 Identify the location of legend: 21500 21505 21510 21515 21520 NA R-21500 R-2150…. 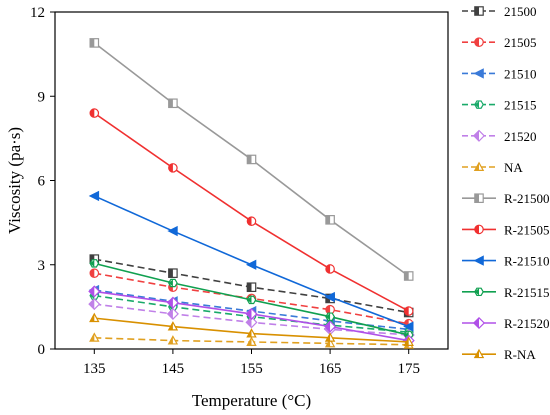
(506, 183).